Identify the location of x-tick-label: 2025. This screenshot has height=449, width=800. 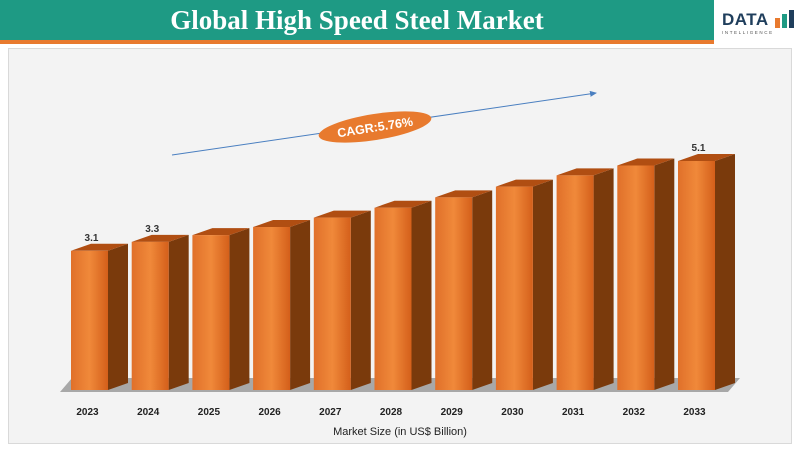
(209, 412).